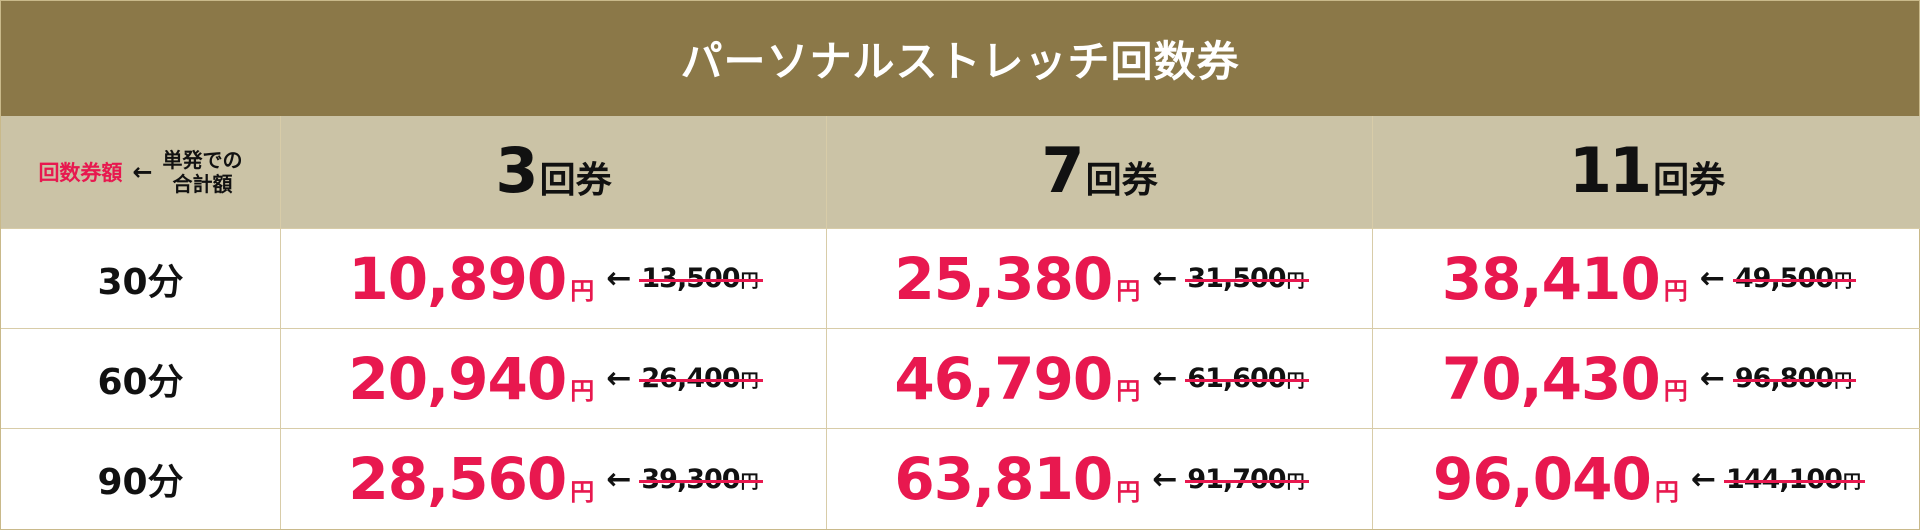 The image size is (1920, 530). Describe the element at coordinates (202, 184) in the screenshot. I see `legend-single-total-line2: 合計額` at that location.